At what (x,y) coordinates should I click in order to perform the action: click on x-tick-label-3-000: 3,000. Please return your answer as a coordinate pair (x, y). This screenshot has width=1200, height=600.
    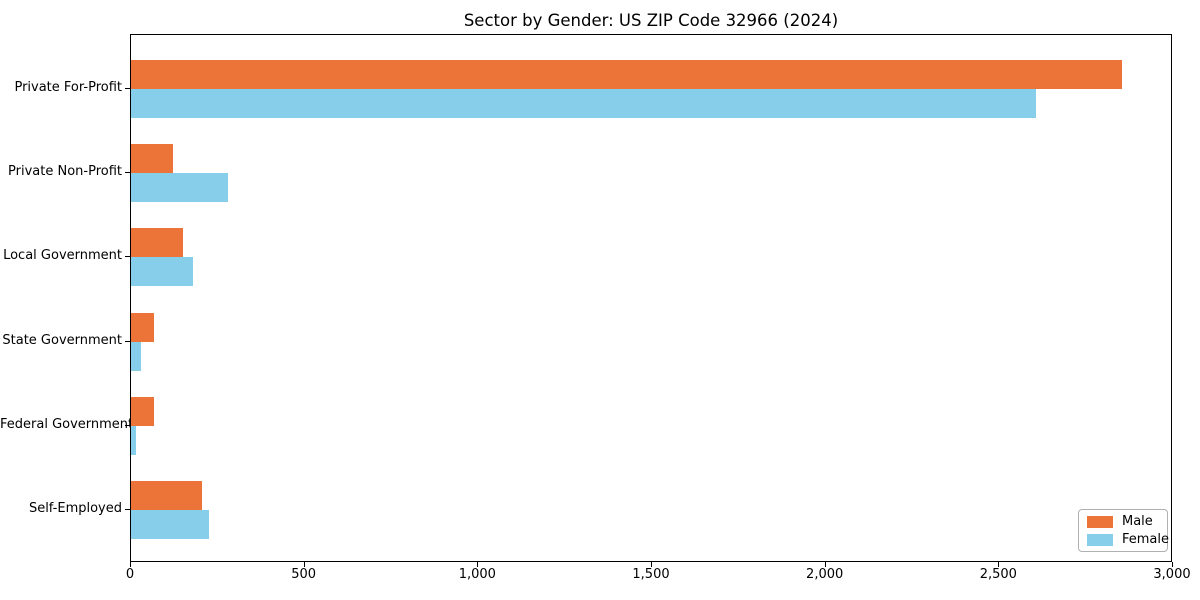
    Looking at the image, I should click on (1172, 574).